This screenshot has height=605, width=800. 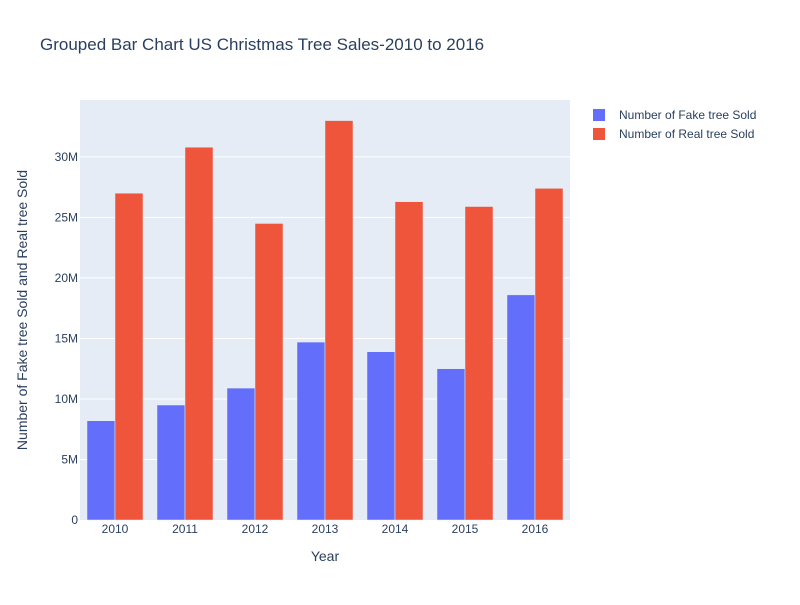 What do you see at coordinates (101, 470) in the screenshot?
I see `bar-fake-2010` at bounding box center [101, 470].